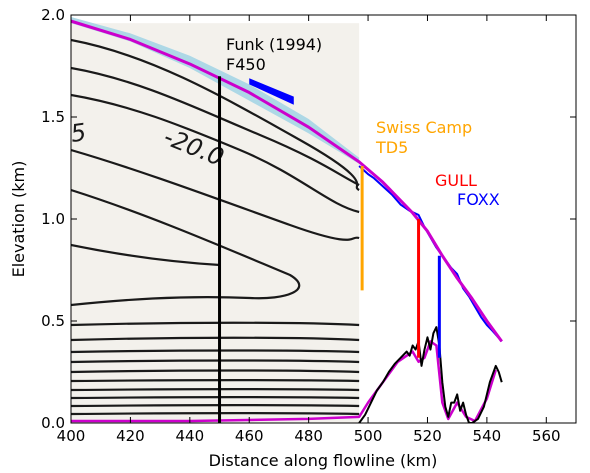 The width and height of the screenshot is (590, 473). Describe the element at coordinates (271, 91) in the screenshot. I see `highlight-block` at that location.